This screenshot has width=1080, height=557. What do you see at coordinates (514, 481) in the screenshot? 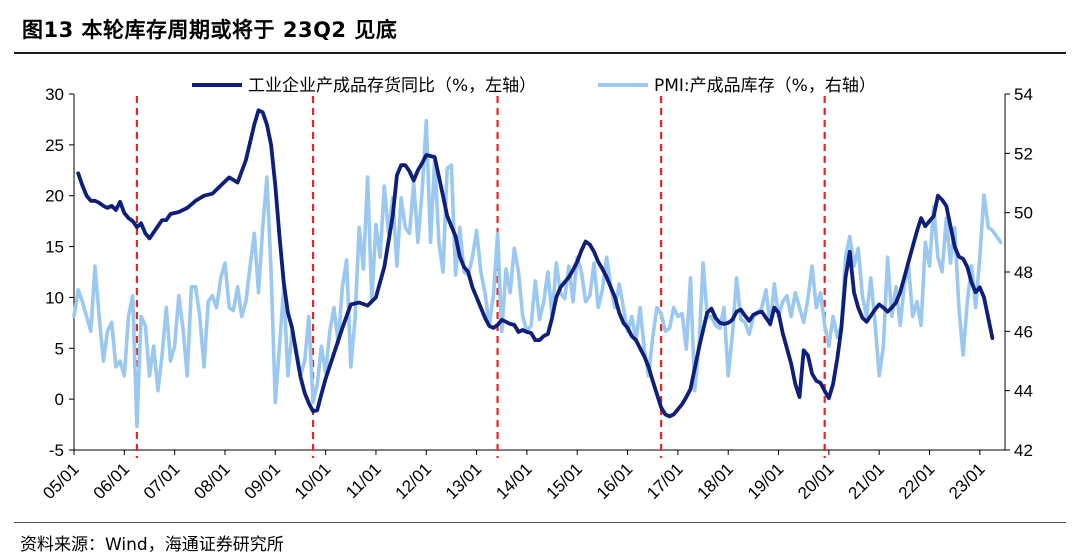
I see `x-tick-label: 14/01` at bounding box center [514, 481].